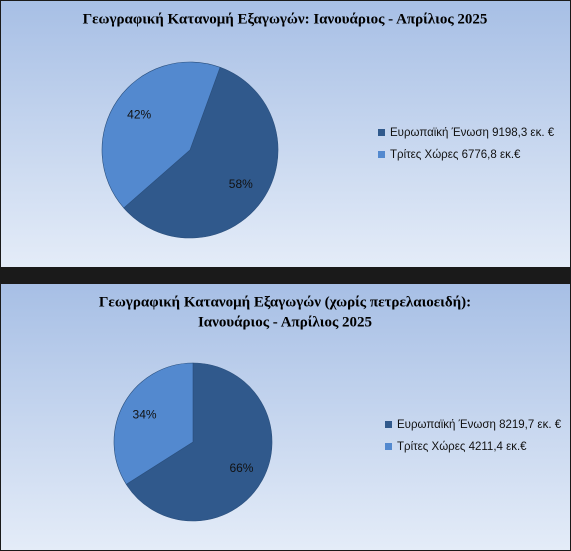  I want to click on data-label: 34%, so click(145, 415).